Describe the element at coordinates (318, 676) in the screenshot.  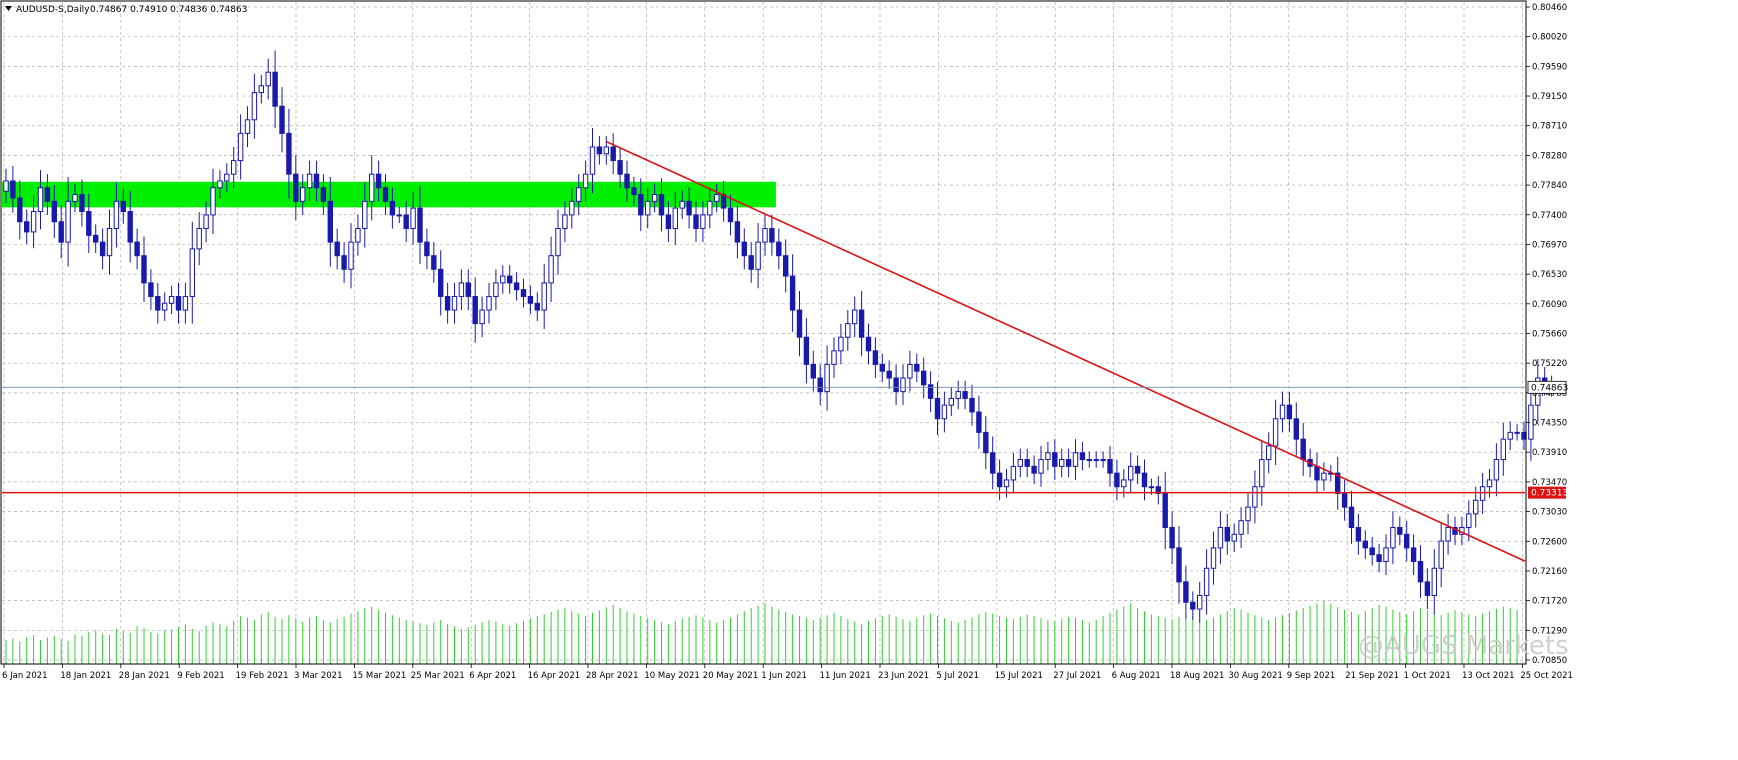
I see `x-tick-label: 3 Mar 2021` at that location.